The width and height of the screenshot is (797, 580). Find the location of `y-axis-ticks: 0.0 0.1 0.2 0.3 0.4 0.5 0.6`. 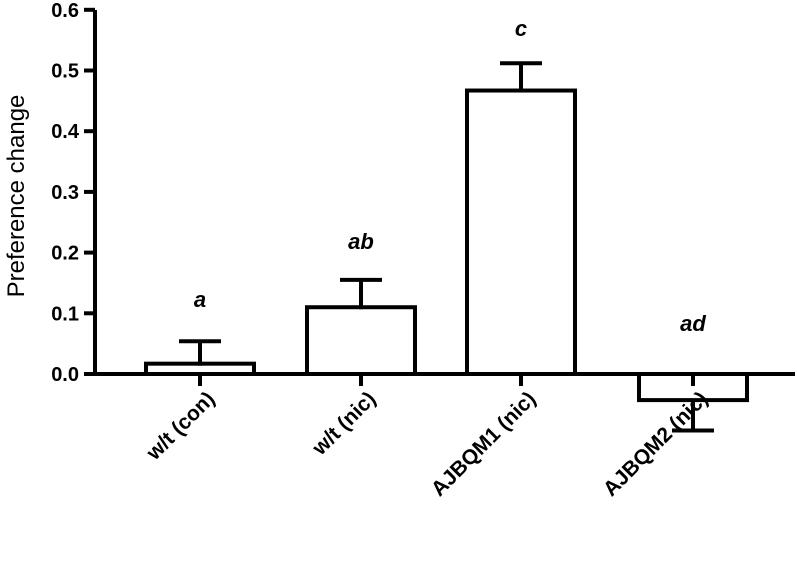

y-axis-ticks: 0.0 0.1 0.2 0.3 0.4 0.5 0.6 is located at coordinates (73, 193).